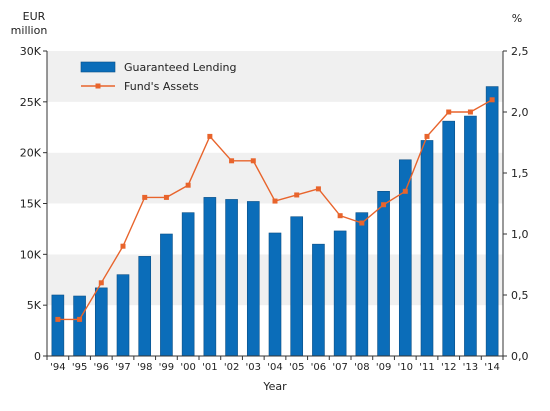 The height and width of the screenshot is (411, 550). What do you see at coordinates (274, 367) in the screenshot?
I see `x-tick-label: '04` at bounding box center [274, 367].